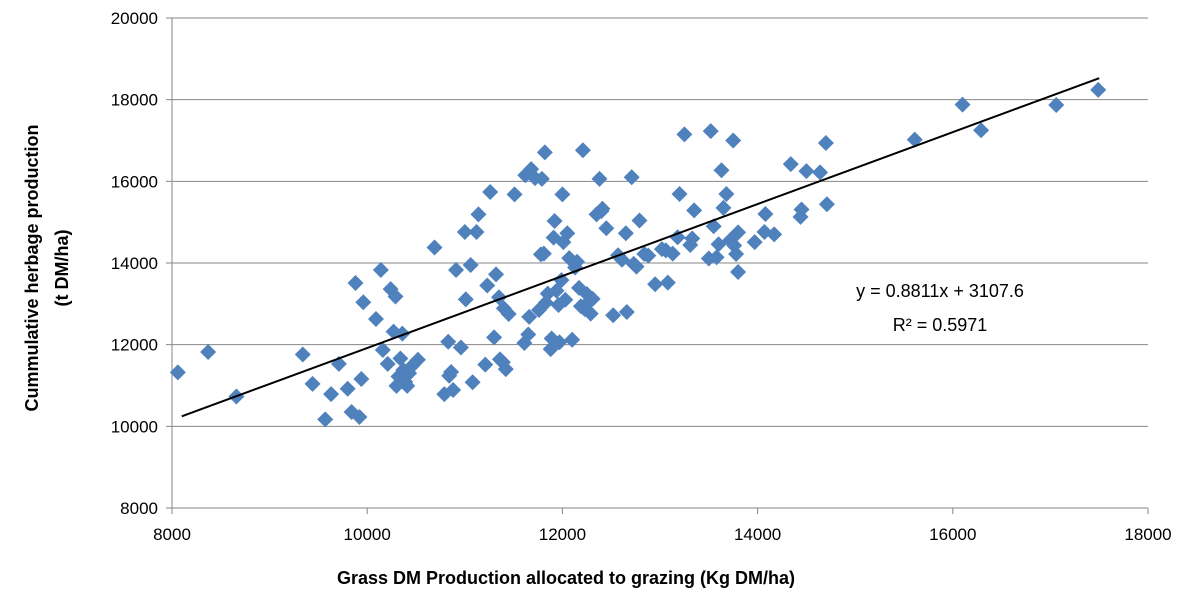 The width and height of the screenshot is (1191, 596). I want to click on y-tick-label-8000: 8000, so click(139, 508).